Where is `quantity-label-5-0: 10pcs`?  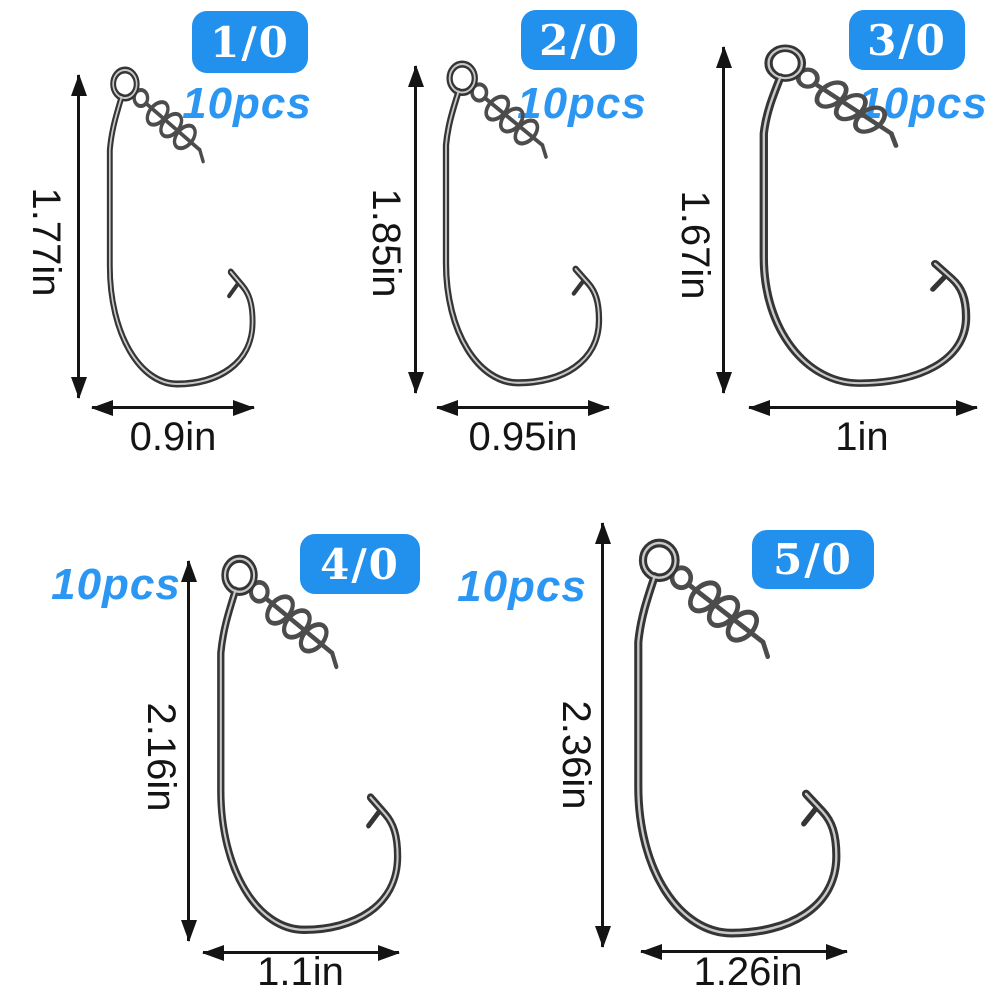 quantity-label-5-0: 10pcs is located at coordinates (522, 586).